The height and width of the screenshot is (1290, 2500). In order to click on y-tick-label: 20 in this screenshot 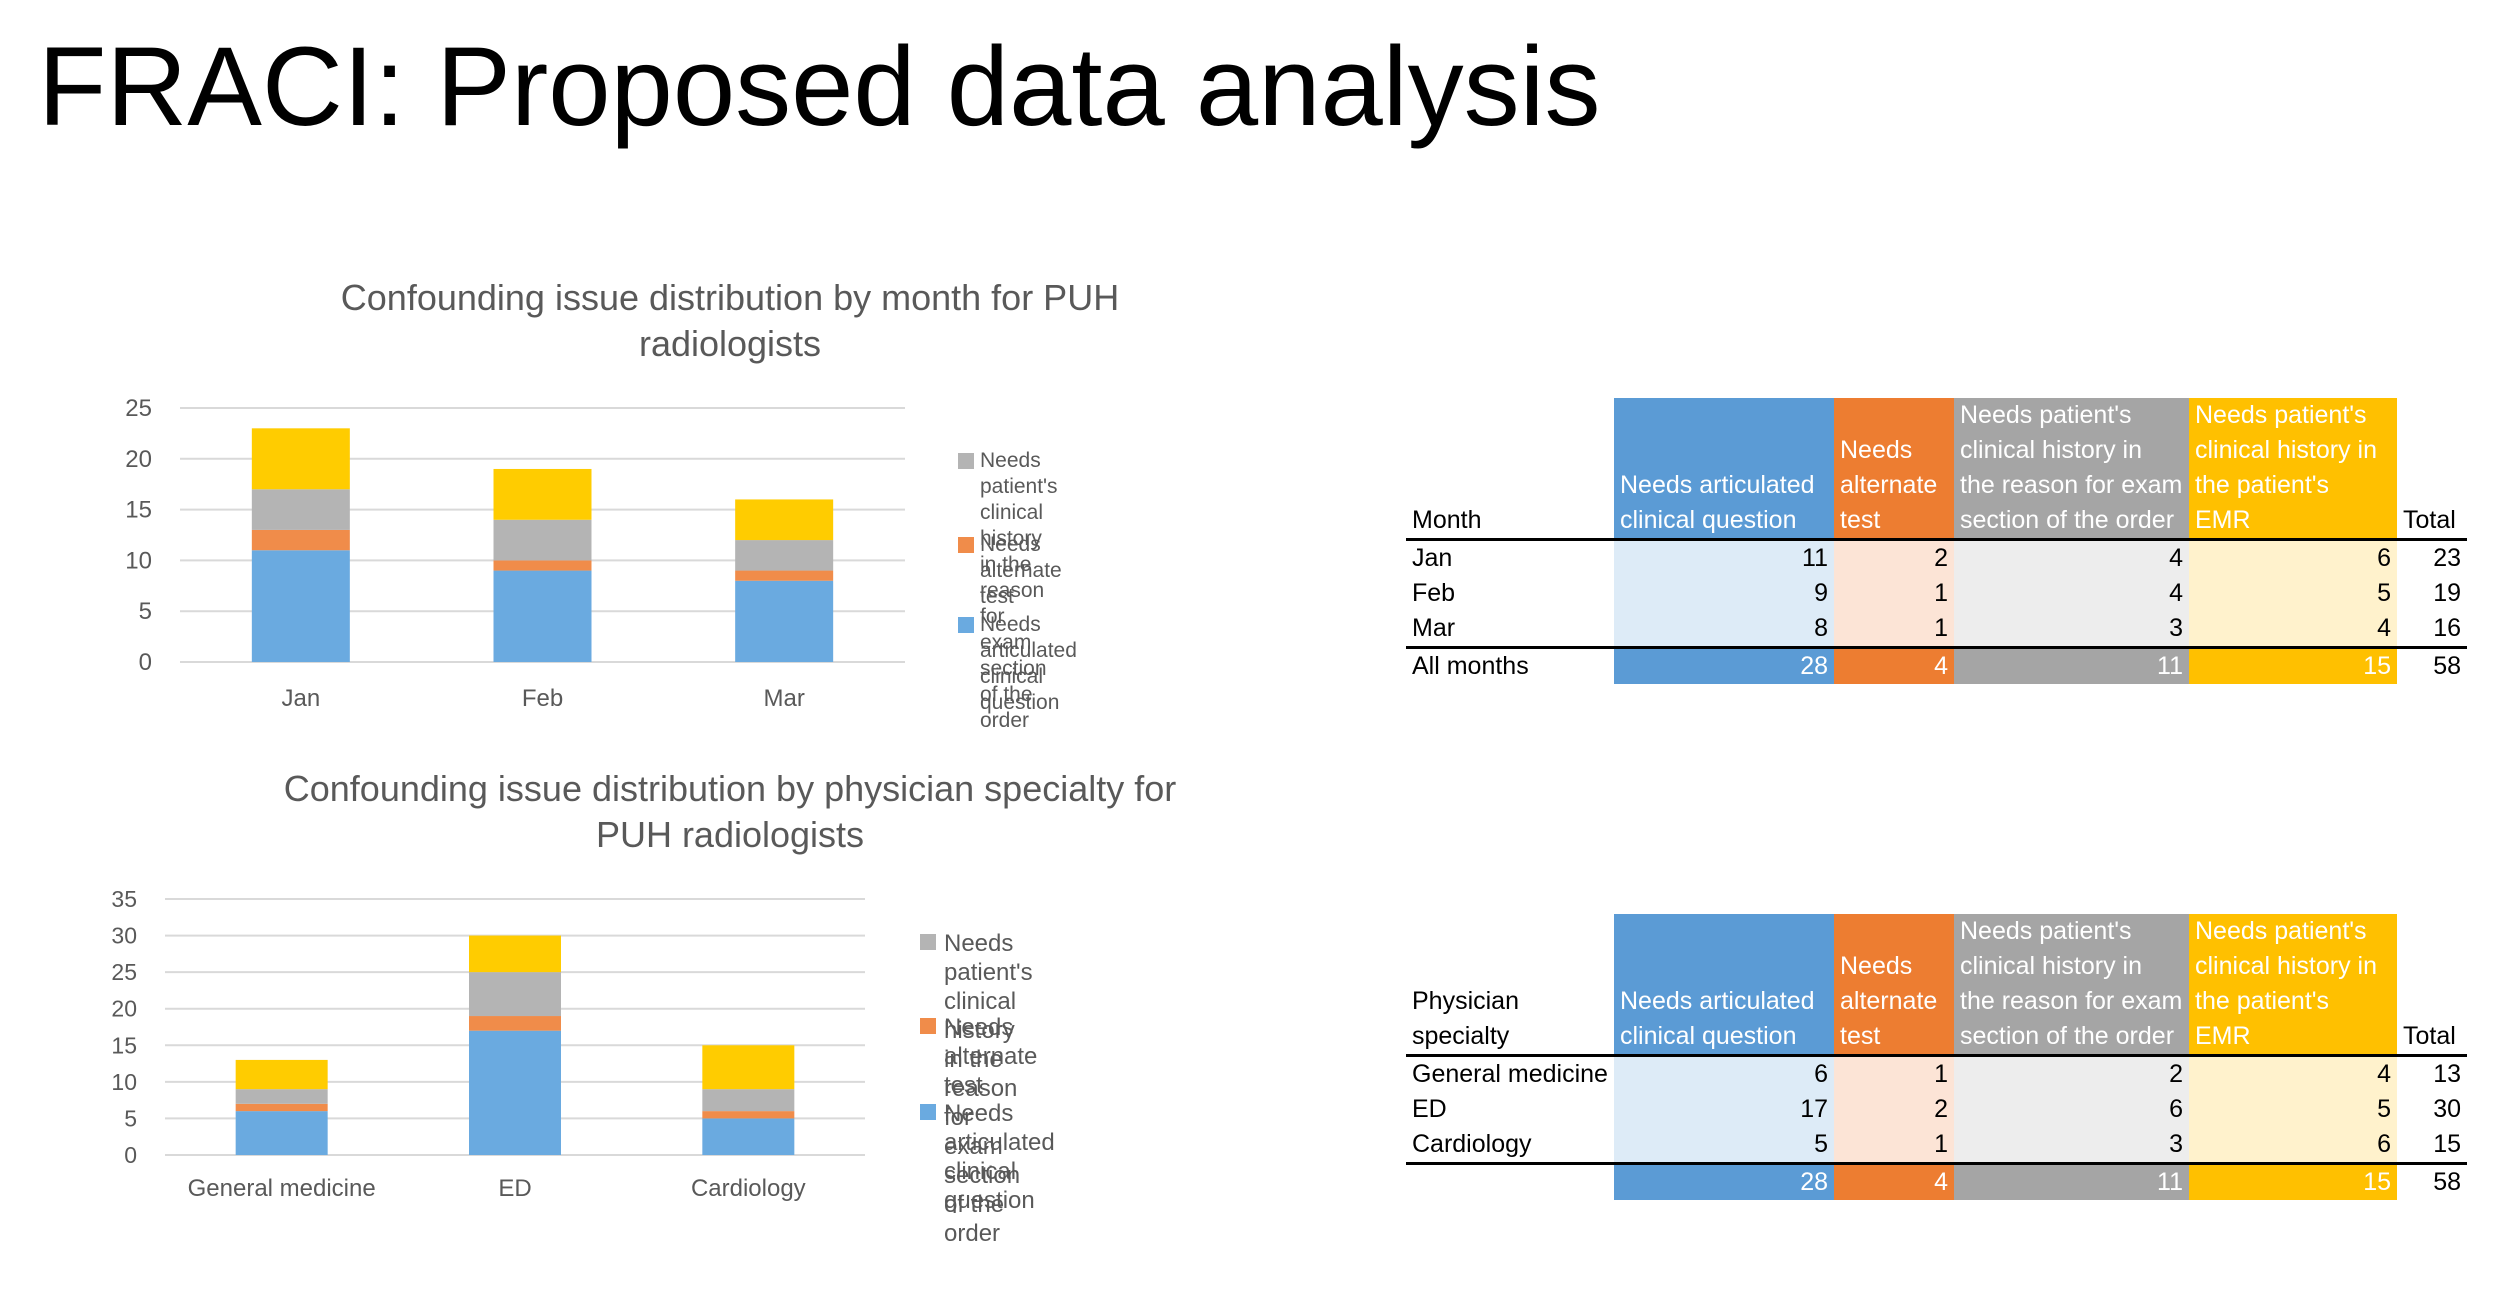, I will do `click(138, 459)`.